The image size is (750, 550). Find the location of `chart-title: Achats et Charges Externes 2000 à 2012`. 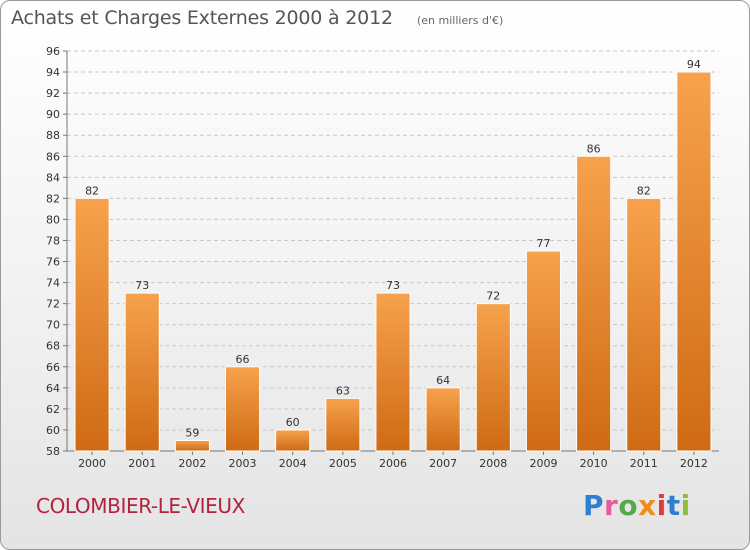

chart-title: Achats et Charges Externes 2000 à 2012 is located at coordinates (202, 18).